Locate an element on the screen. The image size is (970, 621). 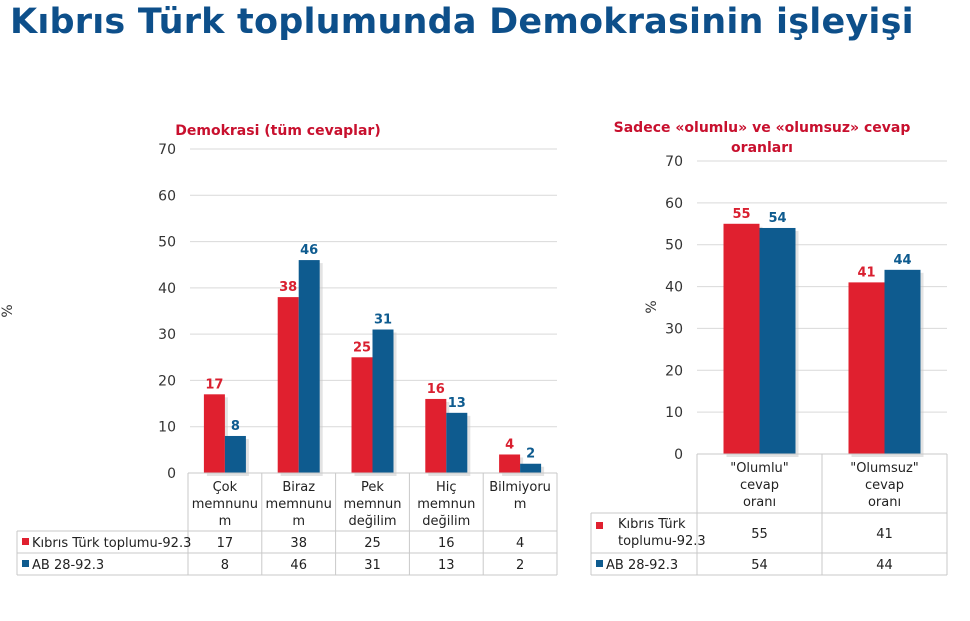
chart1-title: Demokrasi (tüm cevaplar) is located at coordinates (277, 131).